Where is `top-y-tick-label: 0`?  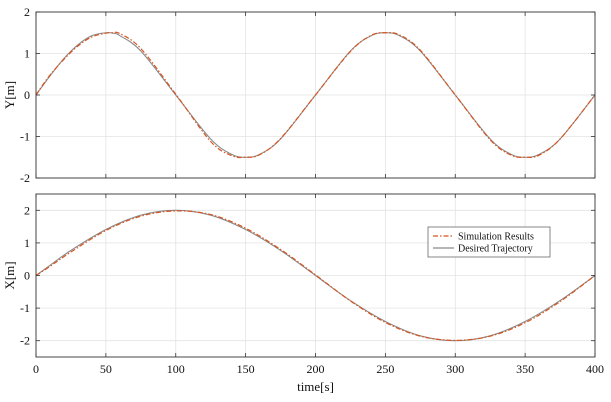
top-y-tick-label: 0 is located at coordinates (27, 95).